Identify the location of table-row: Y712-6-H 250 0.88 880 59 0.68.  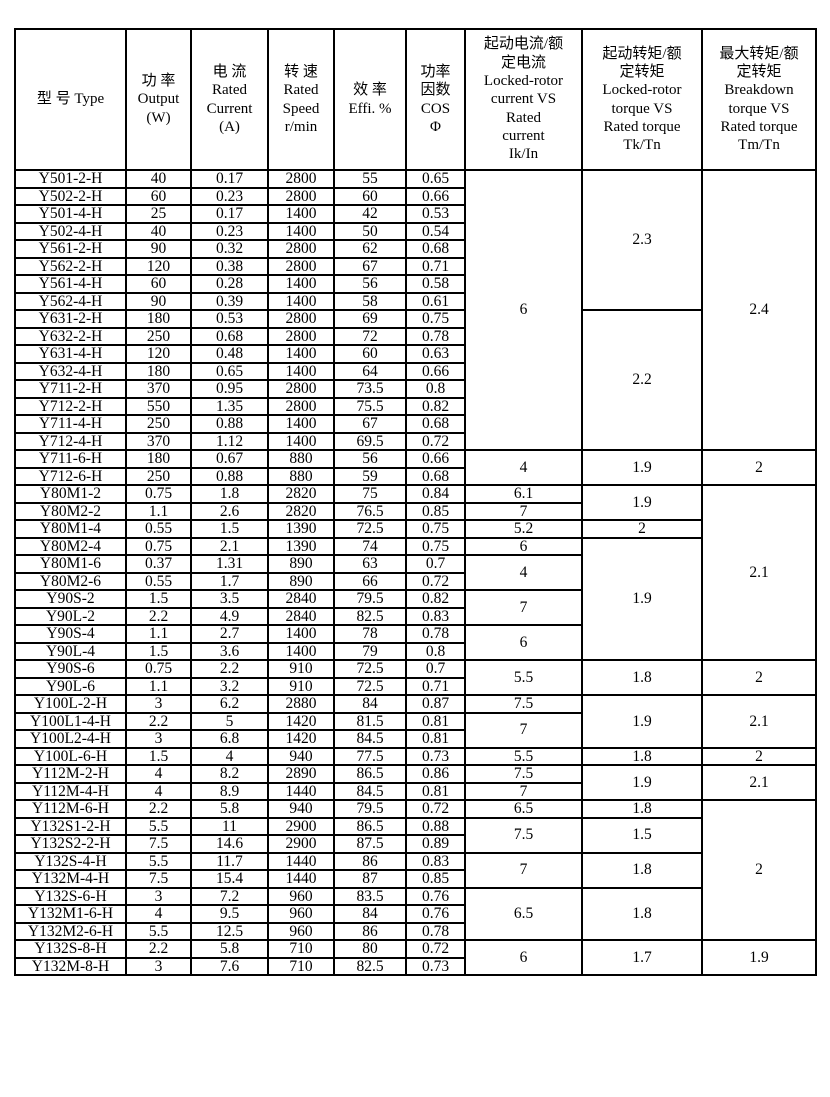
(415, 476).